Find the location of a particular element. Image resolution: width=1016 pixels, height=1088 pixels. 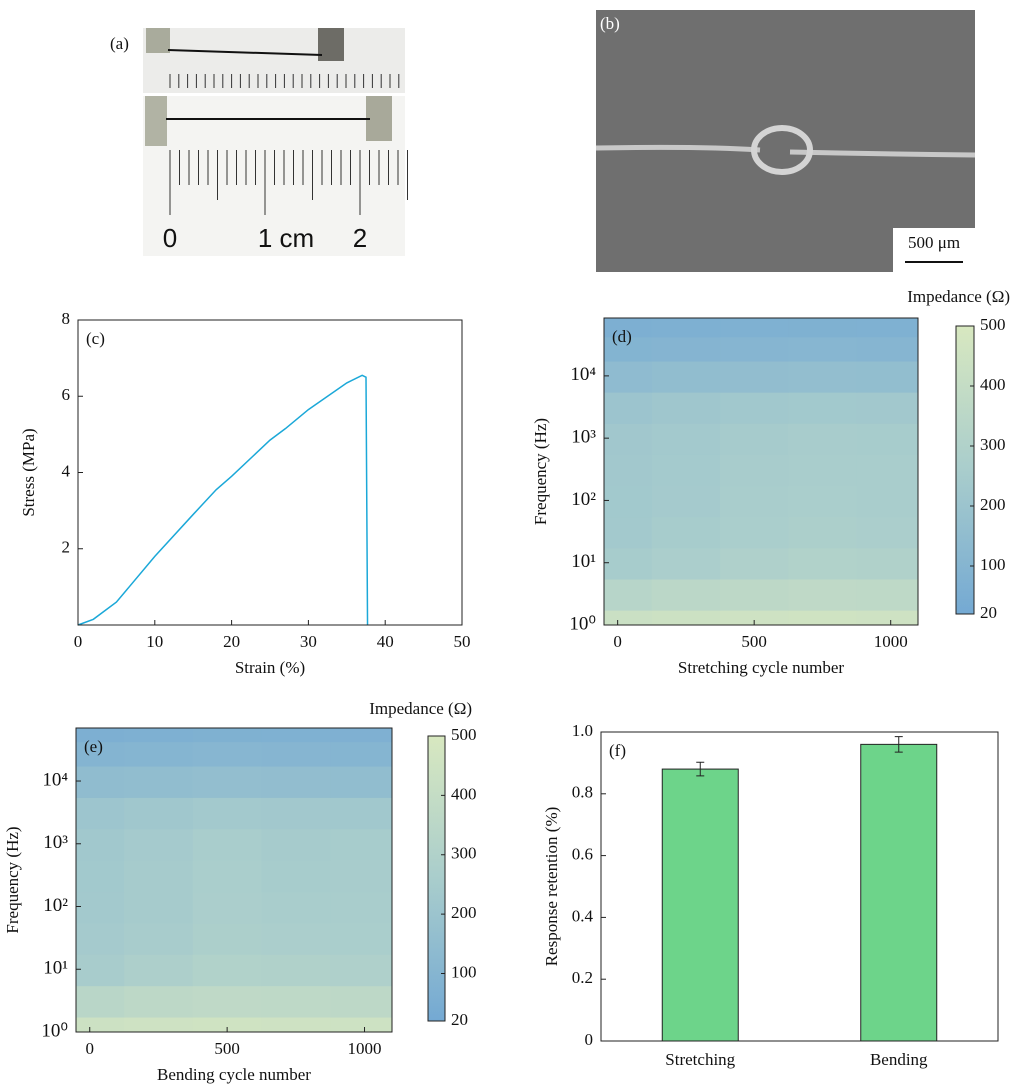

y-tick-label: 10¹ is located at coordinates (583, 561).